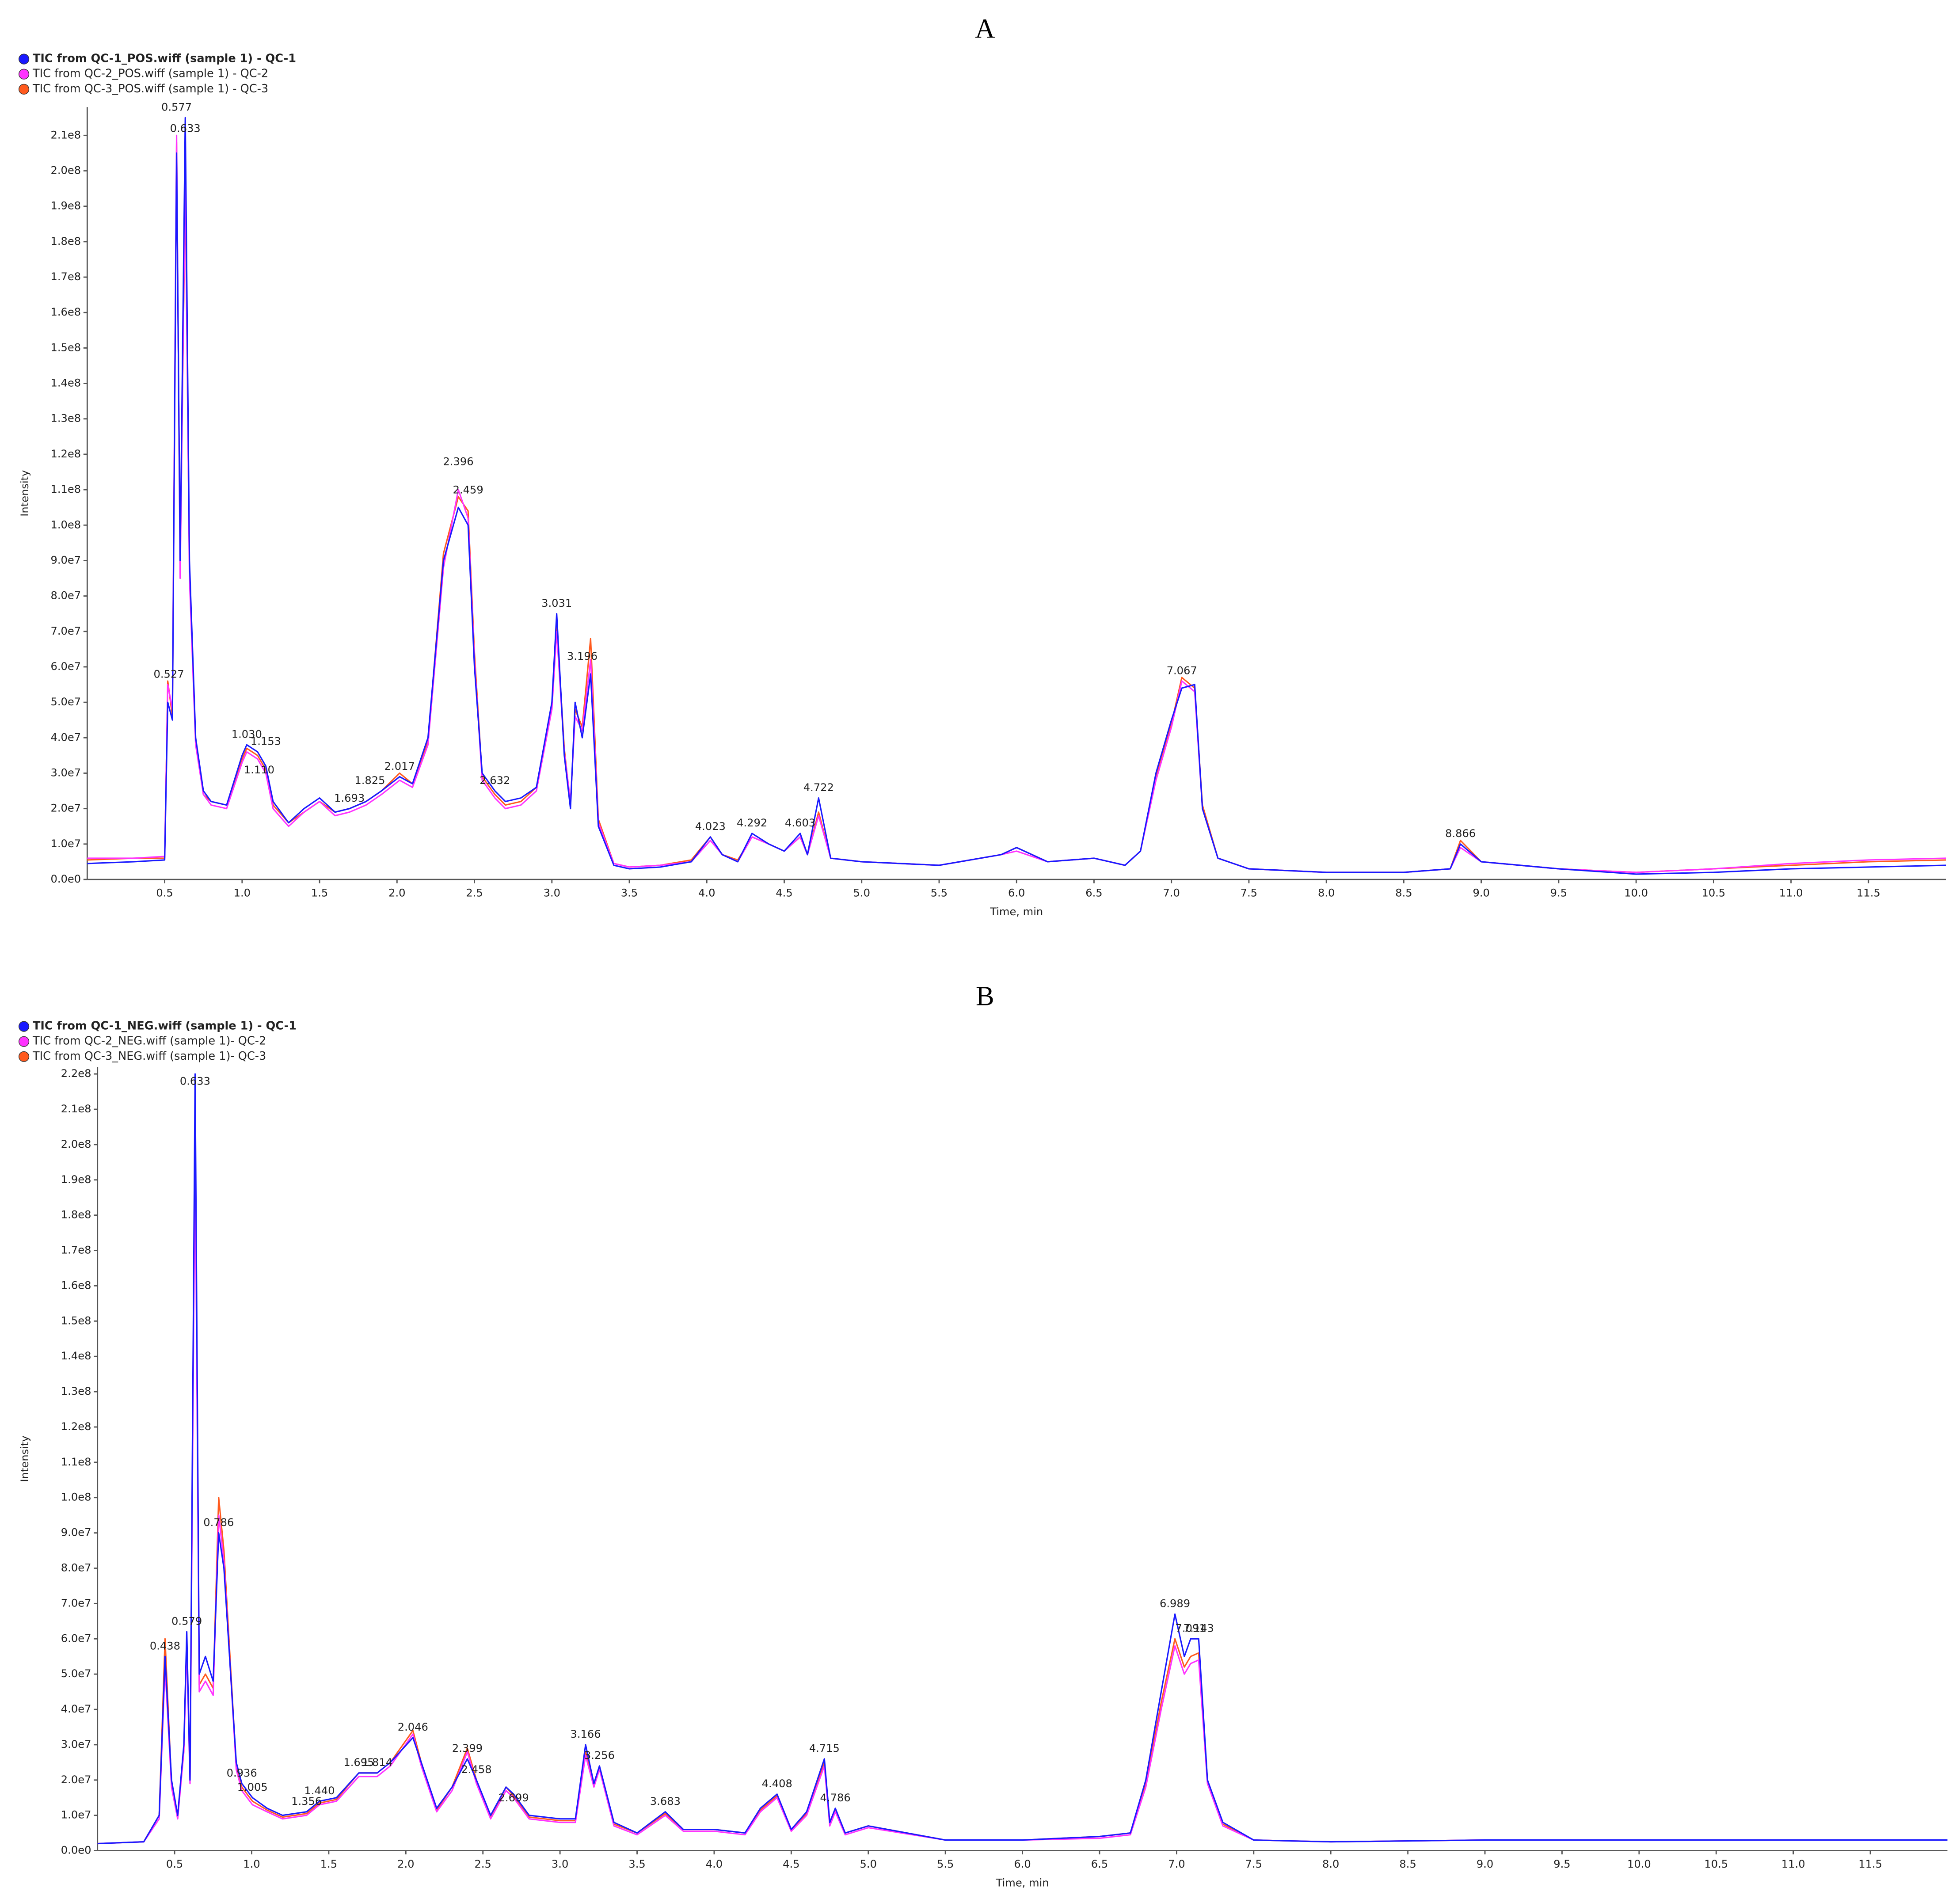  What do you see at coordinates (76, 1144) in the screenshot?
I see `y-tick-label: 2.0e8` at bounding box center [76, 1144].